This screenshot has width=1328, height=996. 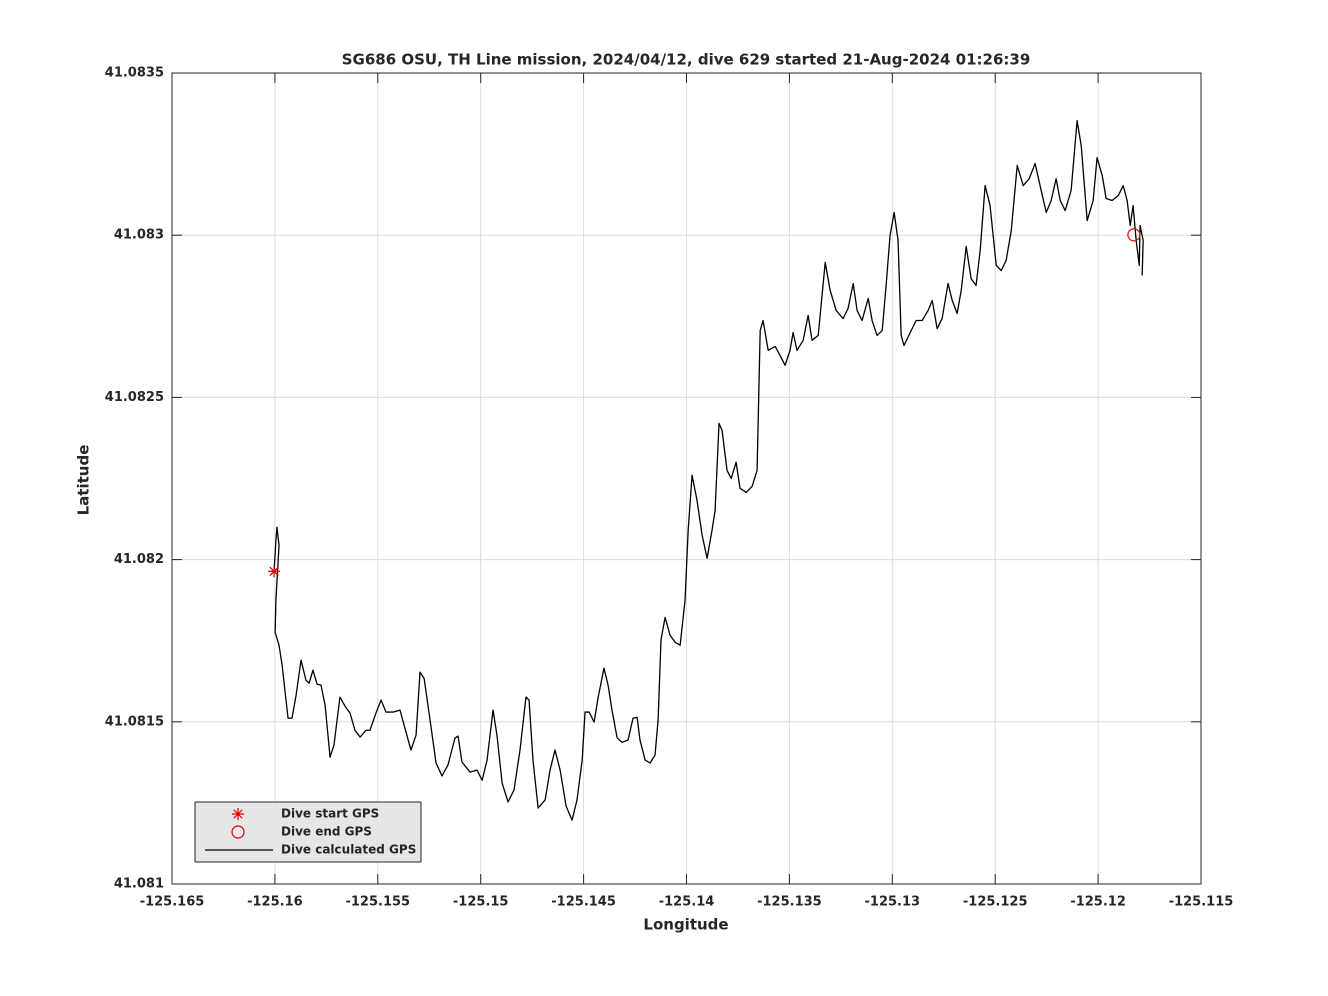 What do you see at coordinates (1201, 902) in the screenshot?
I see `x-tick-label: -125.115` at bounding box center [1201, 902].